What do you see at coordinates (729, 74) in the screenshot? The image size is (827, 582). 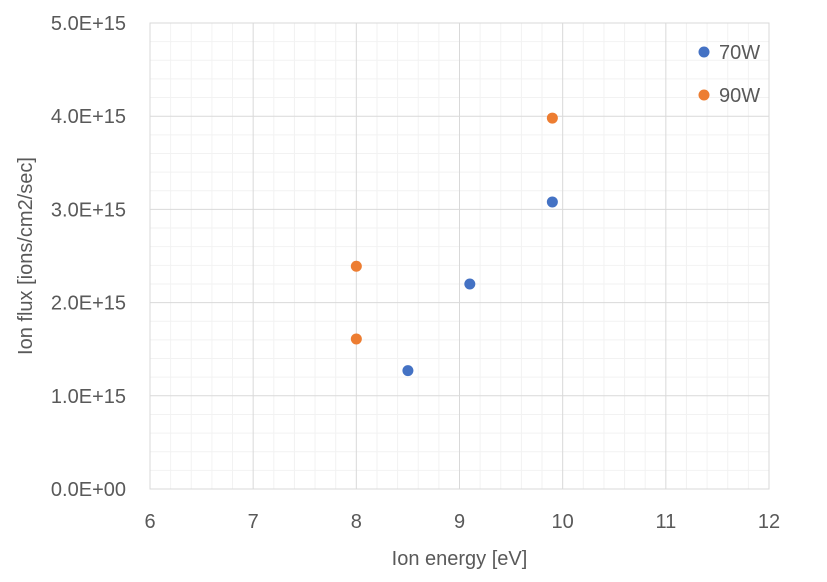 I see `legend: 70W 90W` at bounding box center [729, 74].